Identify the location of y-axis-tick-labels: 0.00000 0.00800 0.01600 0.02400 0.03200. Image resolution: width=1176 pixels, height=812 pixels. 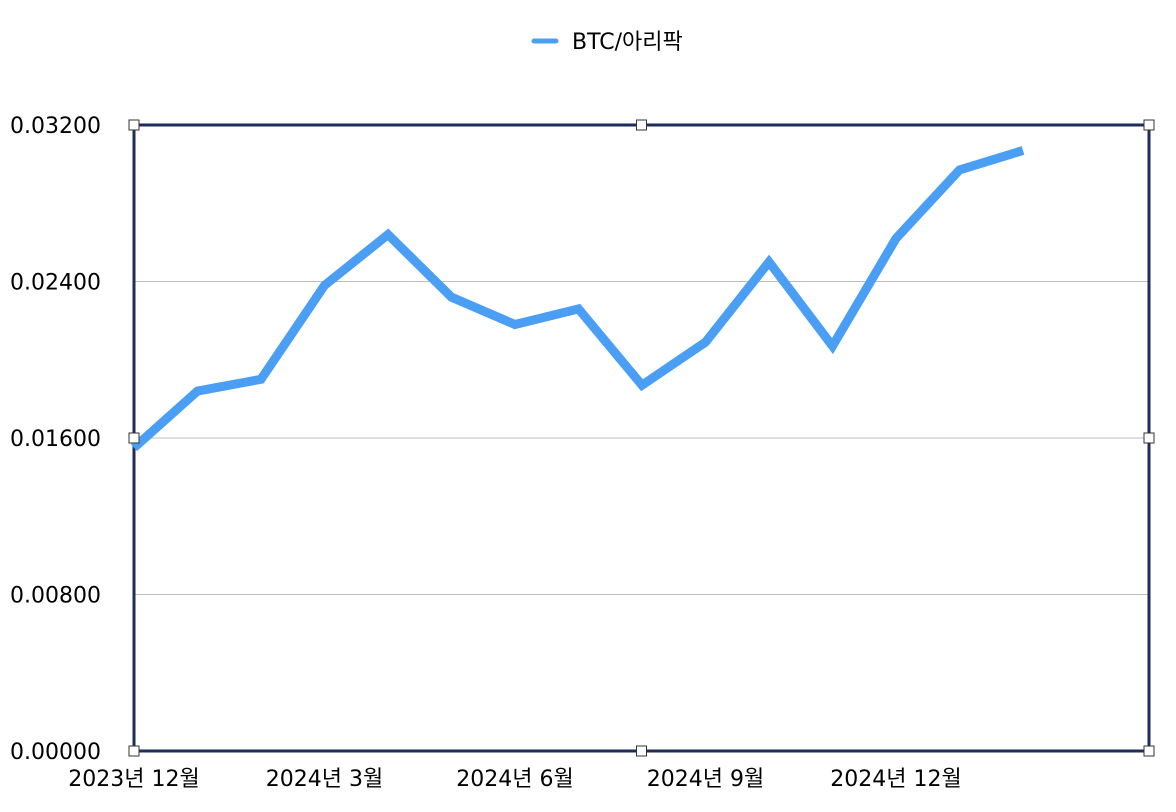
(55, 439).